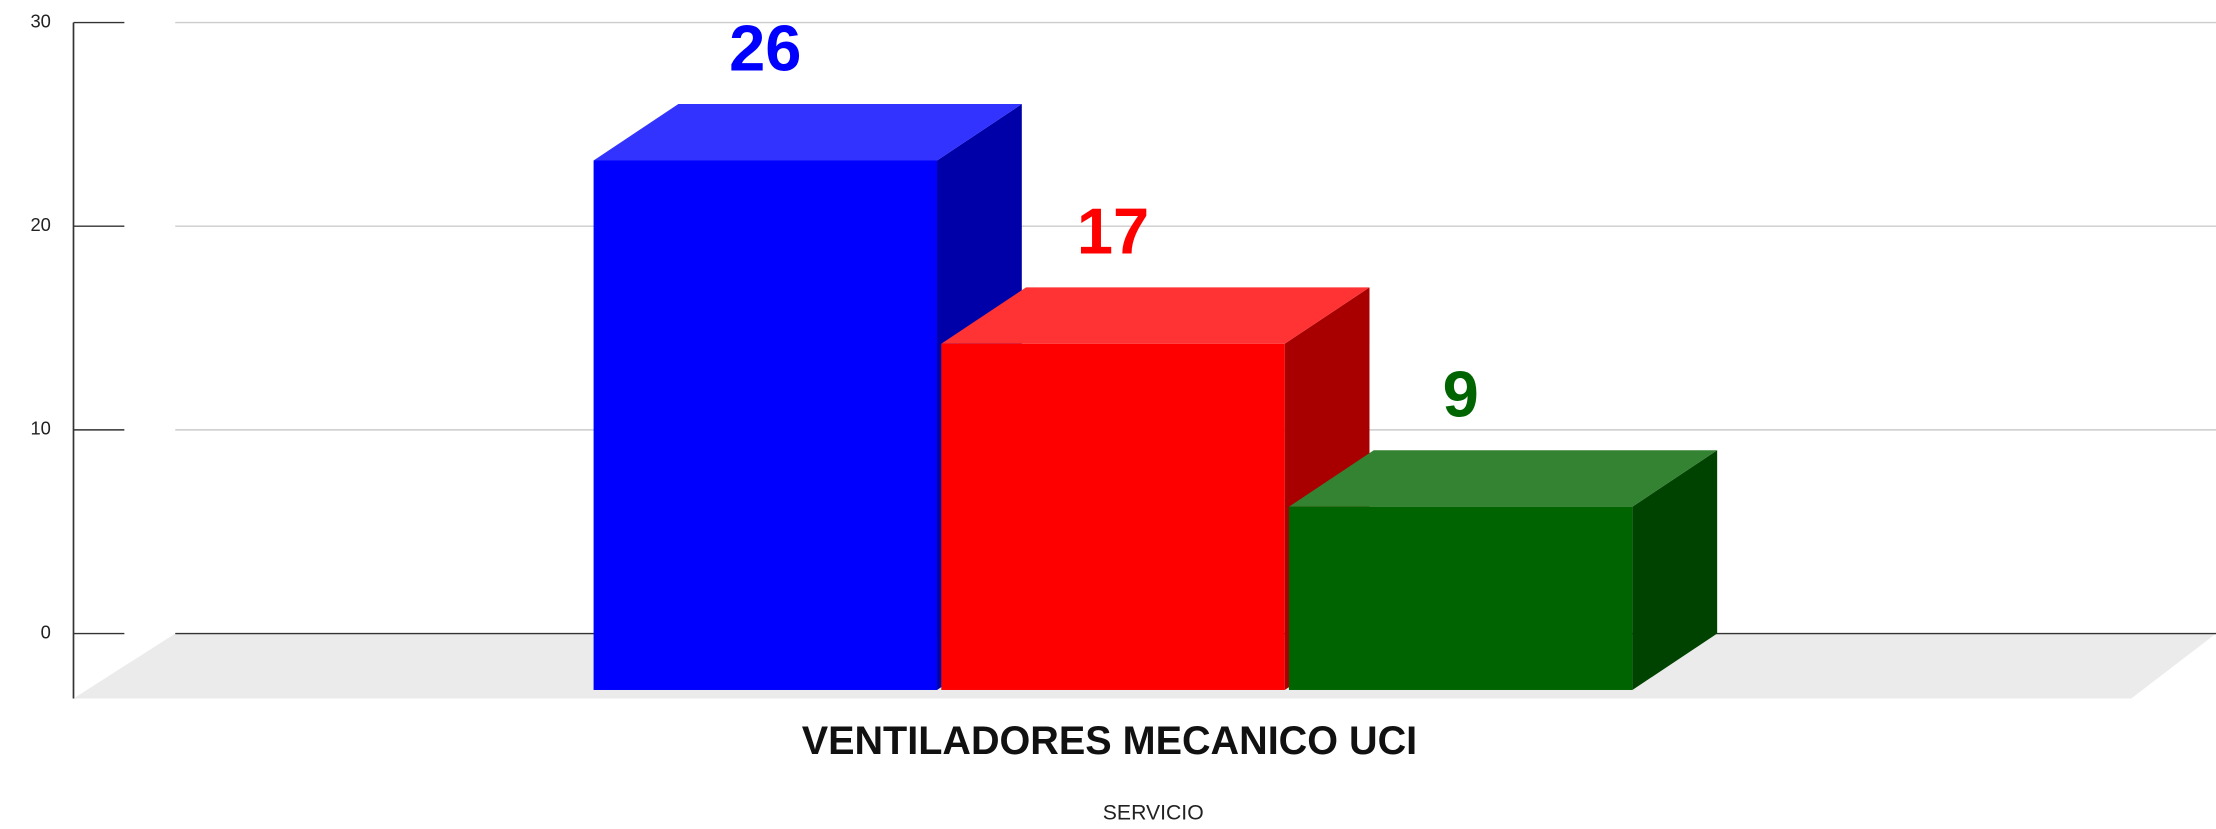  I want to click on y-tick-label: 0, so click(46, 631).